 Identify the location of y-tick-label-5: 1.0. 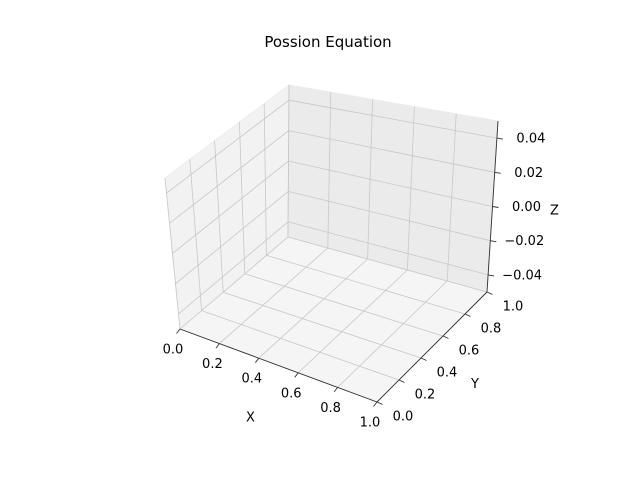
(513, 307).